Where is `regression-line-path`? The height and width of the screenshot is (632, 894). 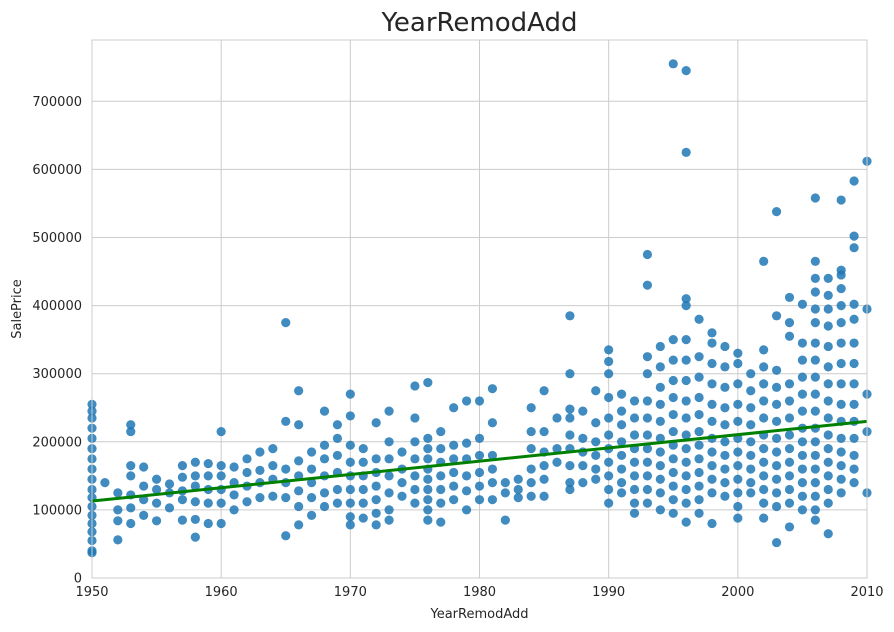
regression-line-path is located at coordinates (479, 461).